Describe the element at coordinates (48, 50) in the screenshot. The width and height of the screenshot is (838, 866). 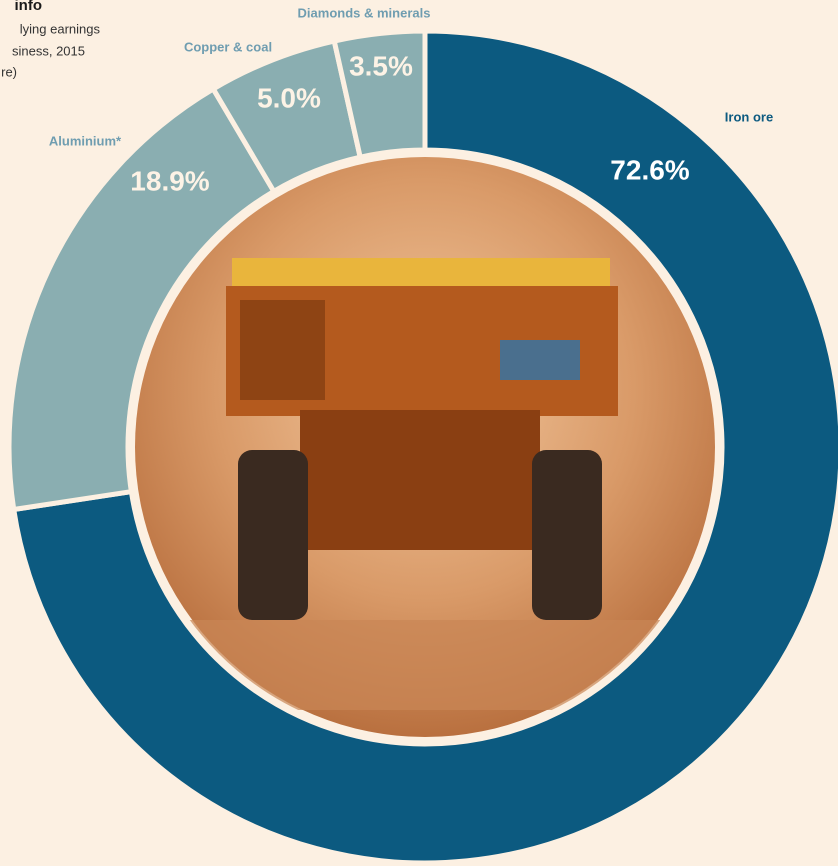
I see `chart-subtitle: siness, 2015` at that location.